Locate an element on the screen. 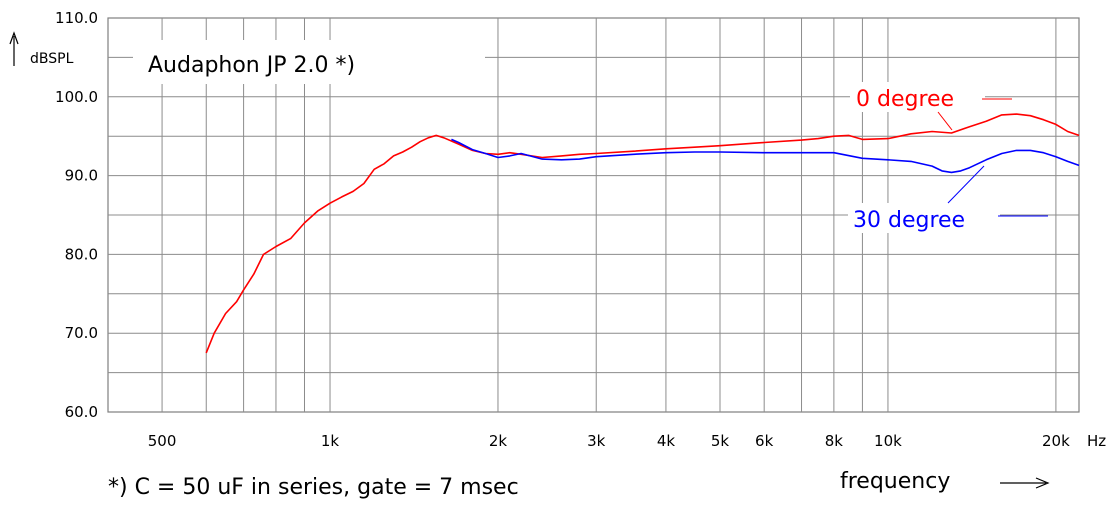  x-tick-label: 5k is located at coordinates (720, 441).